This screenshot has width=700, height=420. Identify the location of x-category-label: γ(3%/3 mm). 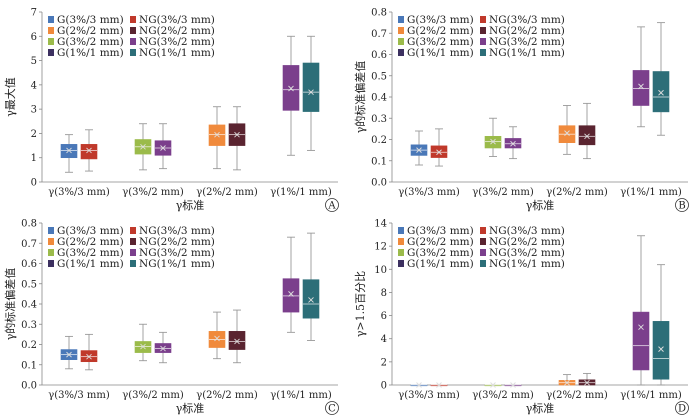
(79, 192).